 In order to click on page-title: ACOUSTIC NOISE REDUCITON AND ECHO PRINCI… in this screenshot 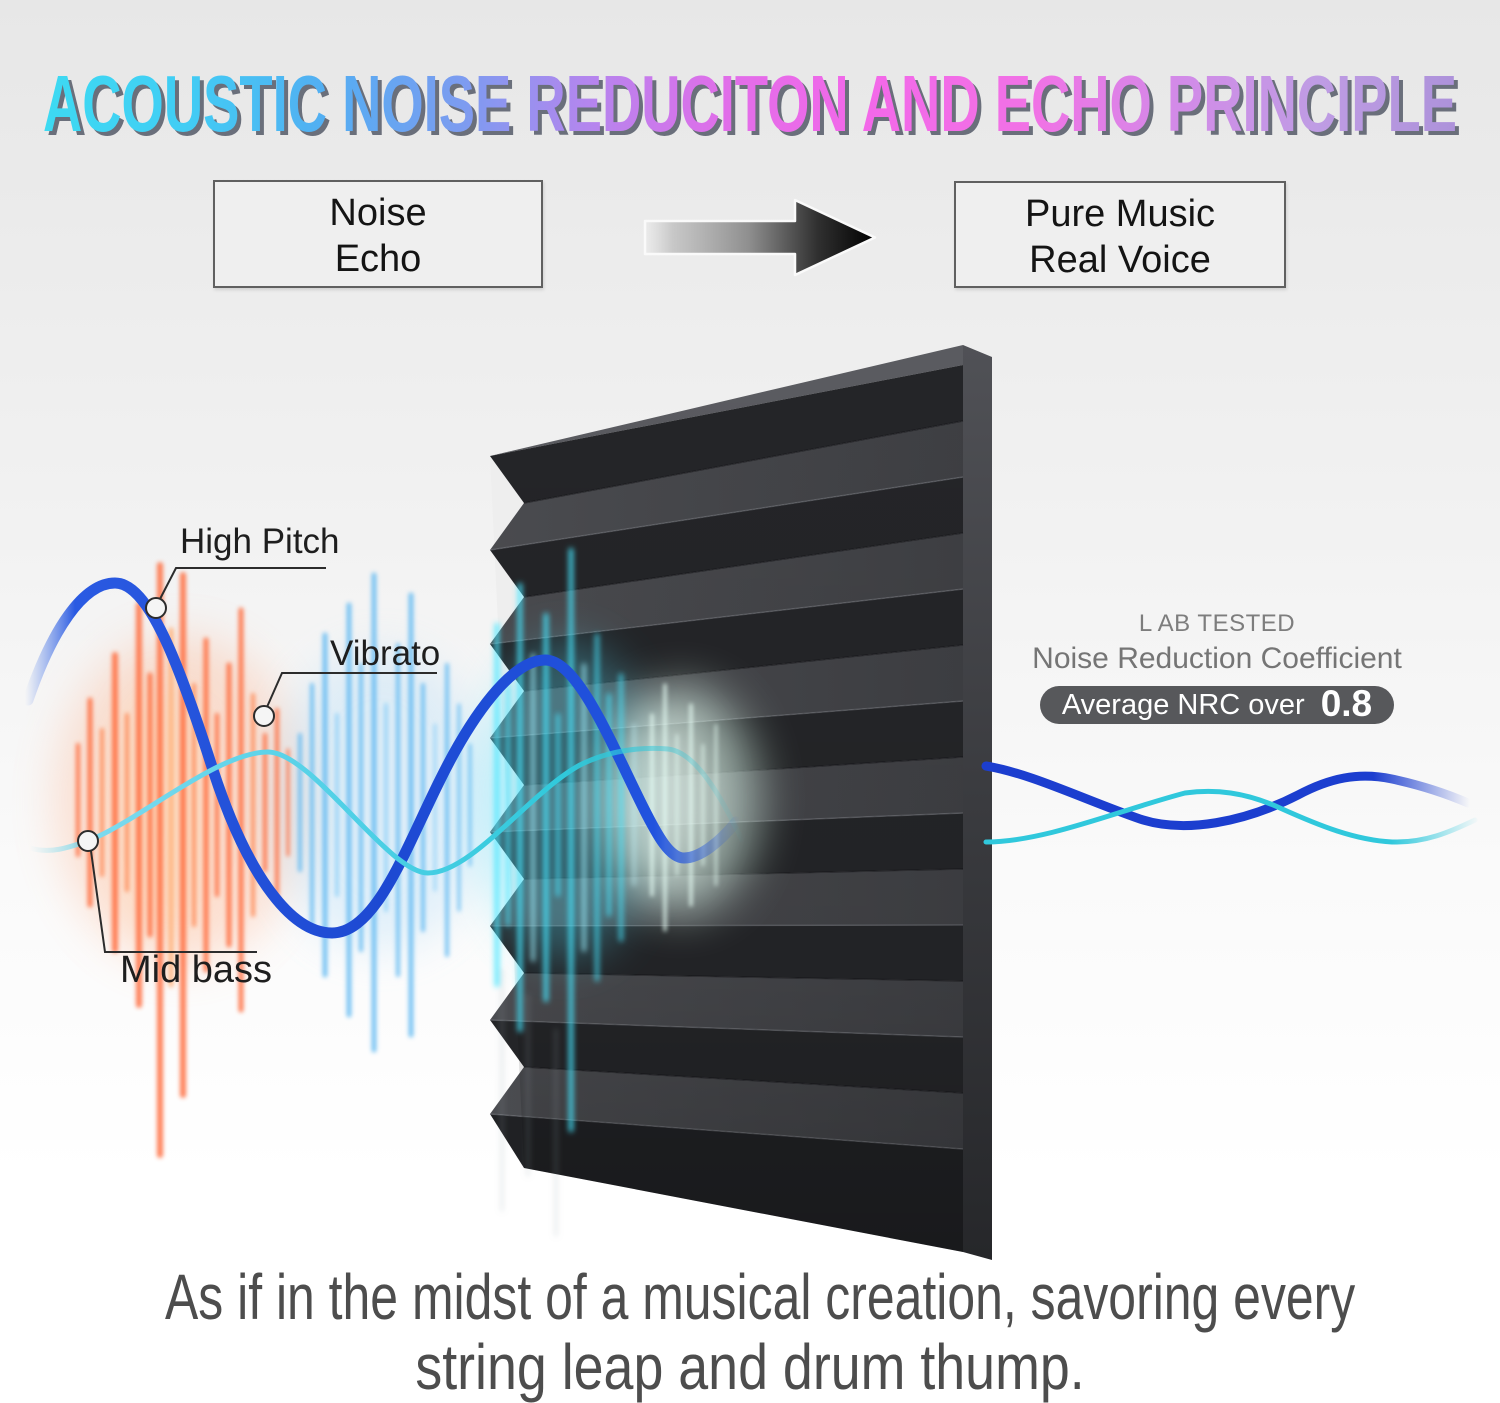, I will do `click(752, 103)`.